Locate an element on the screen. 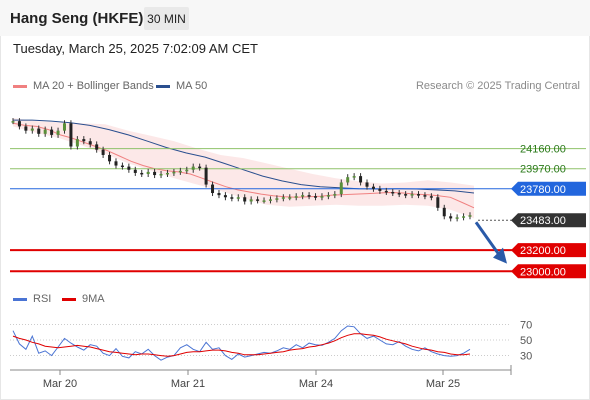  level-label-23780.00: 23780.00 is located at coordinates (543, 190).